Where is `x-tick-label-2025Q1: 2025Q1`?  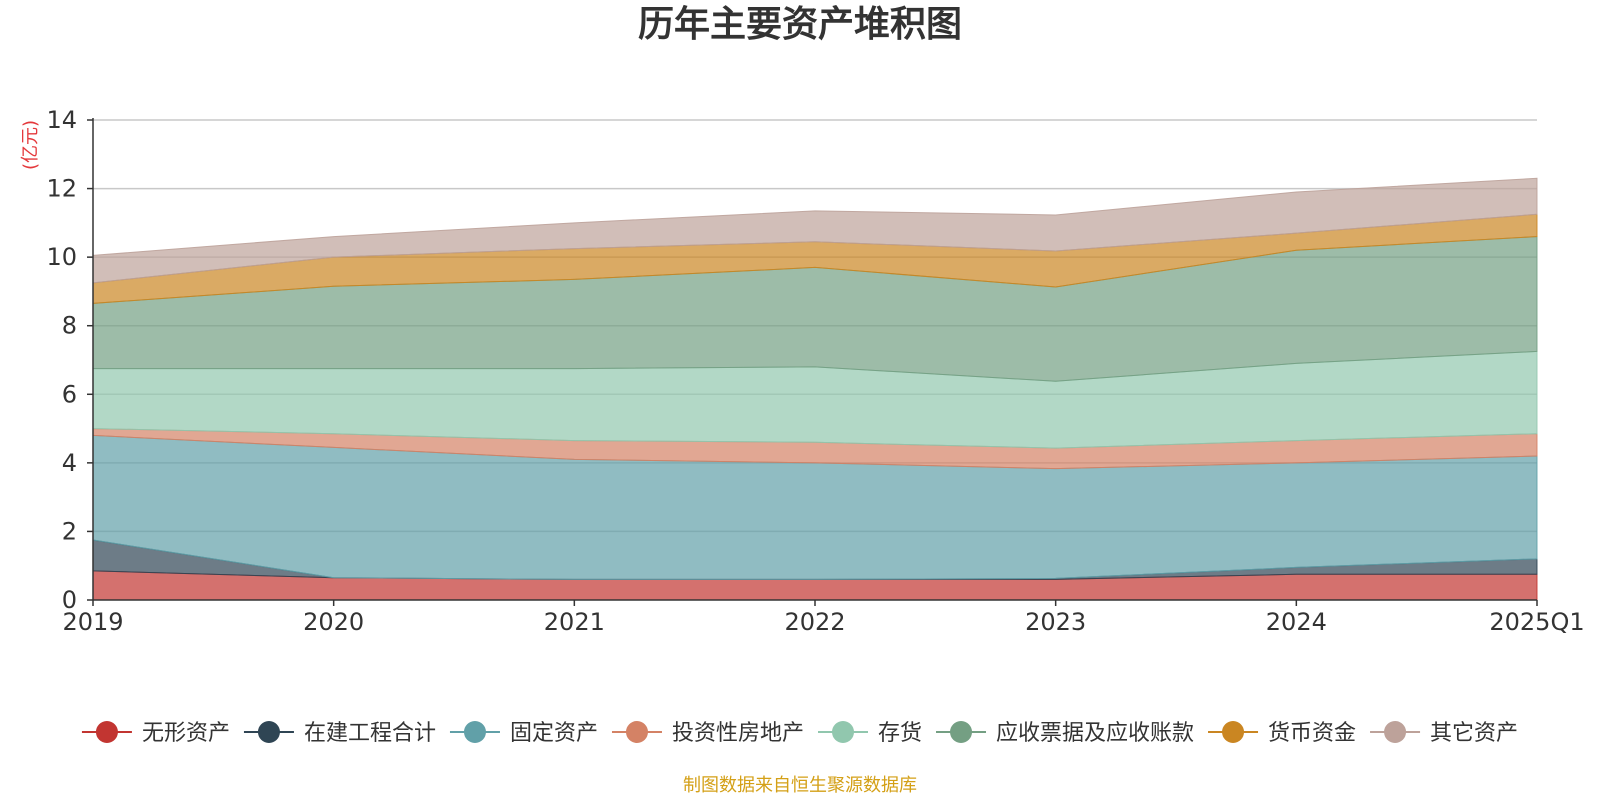 x-tick-label-2025Q1: 2025Q1 is located at coordinates (1536, 622).